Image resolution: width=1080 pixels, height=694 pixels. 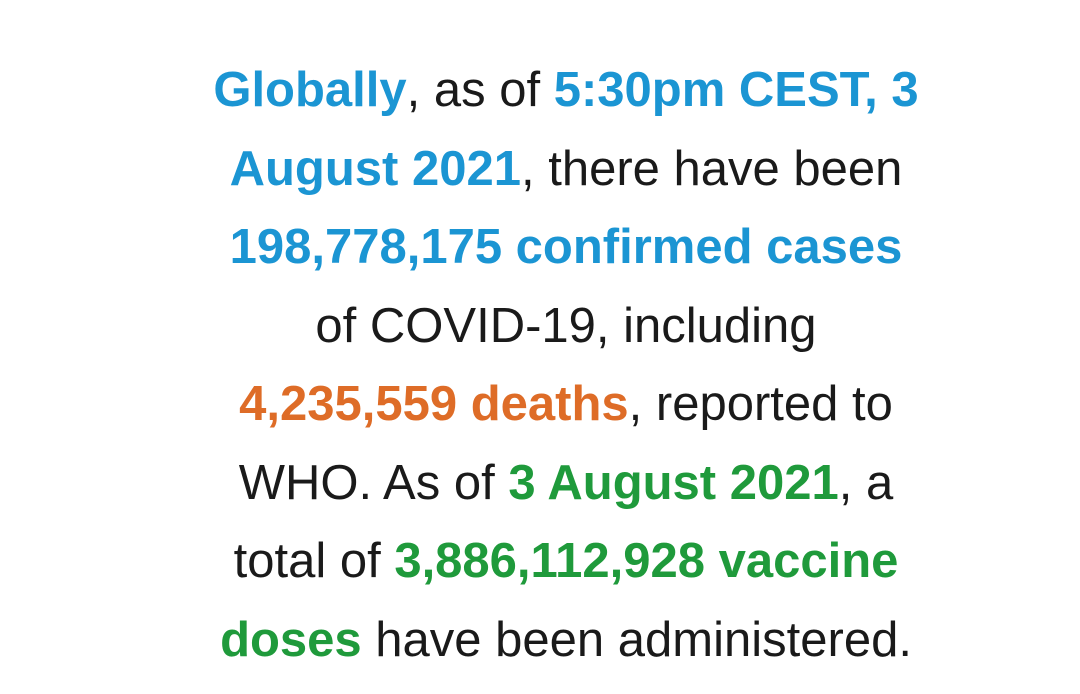 I want to click on text-line: 4,235,559 deaths, reported to, so click(x=566, y=404).